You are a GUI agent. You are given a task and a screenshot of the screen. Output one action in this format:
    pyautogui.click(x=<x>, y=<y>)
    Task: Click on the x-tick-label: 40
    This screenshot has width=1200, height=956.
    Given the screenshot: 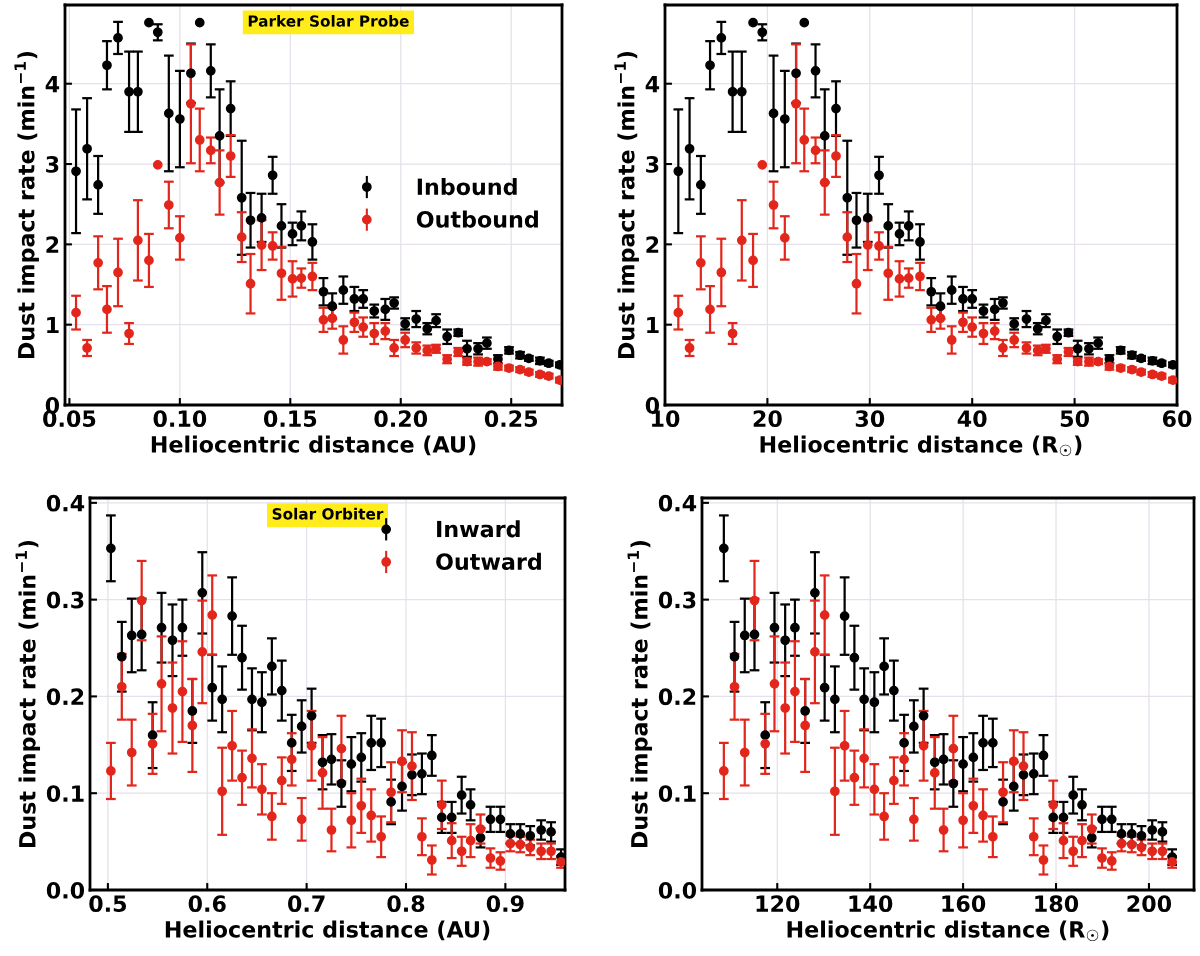 What is the action you would take?
    pyautogui.click(x=972, y=419)
    